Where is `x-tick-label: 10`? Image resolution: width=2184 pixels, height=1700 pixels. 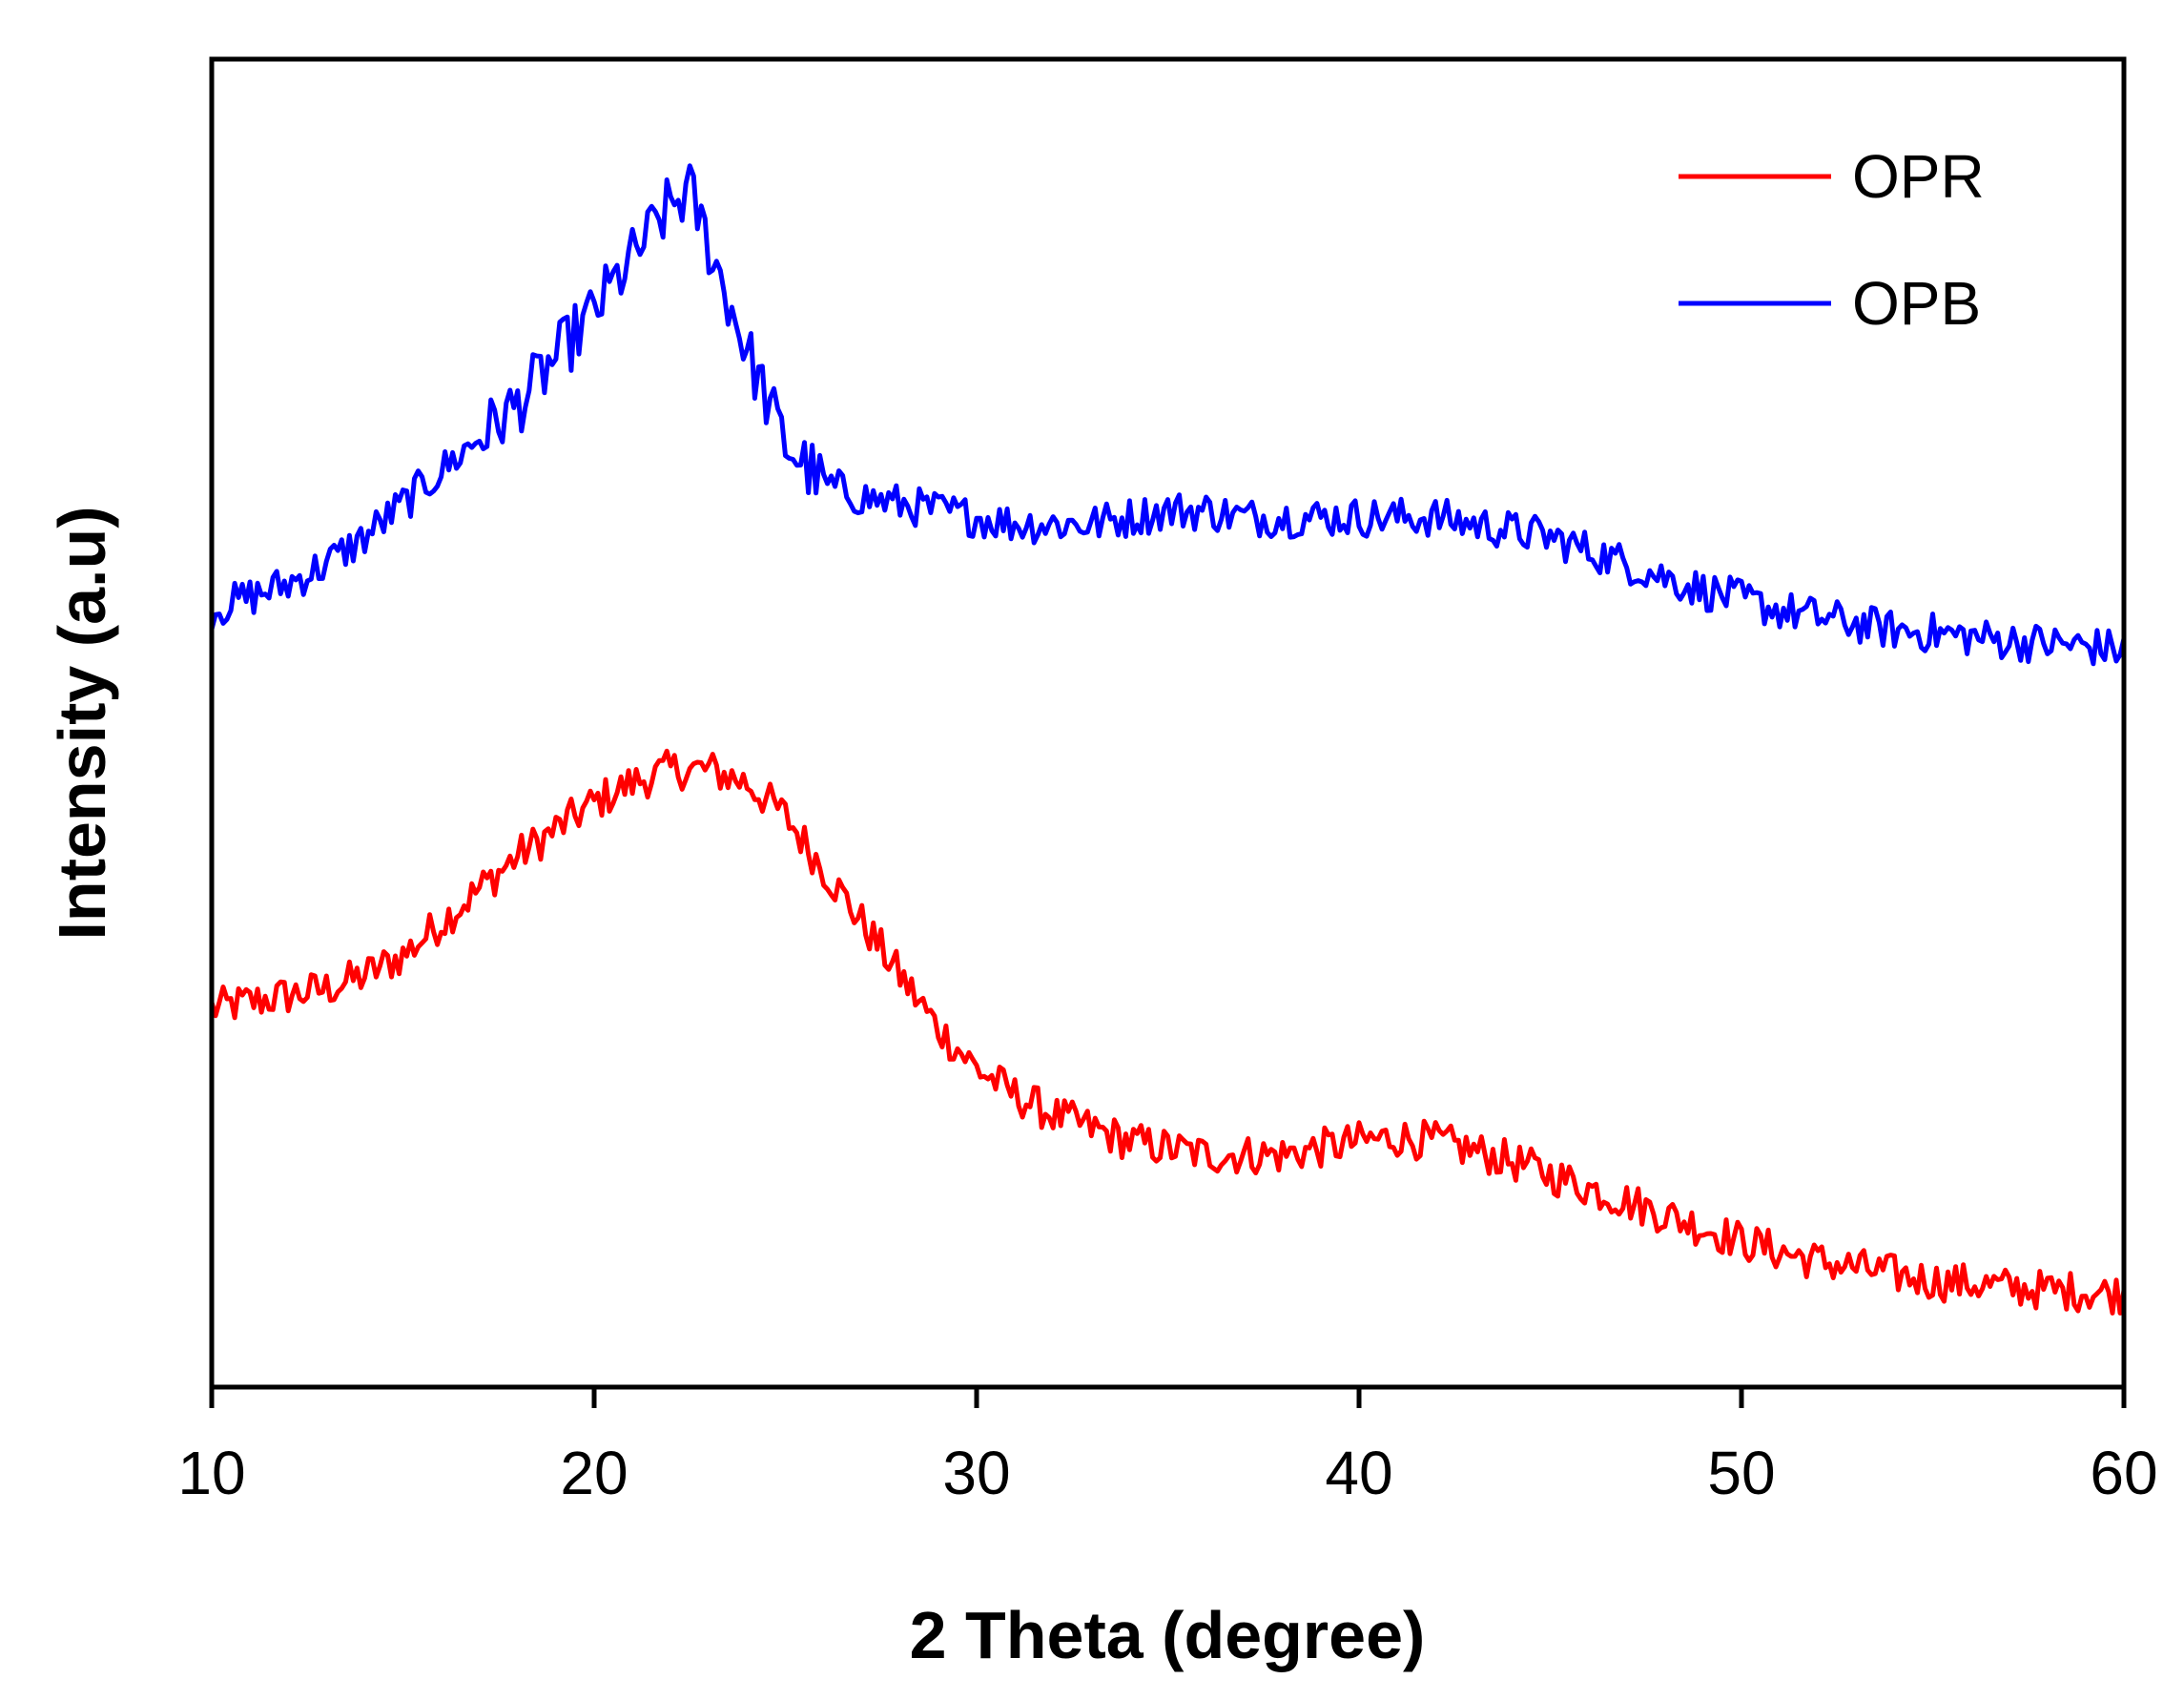
x-tick-label: 10 is located at coordinates (211, 1473).